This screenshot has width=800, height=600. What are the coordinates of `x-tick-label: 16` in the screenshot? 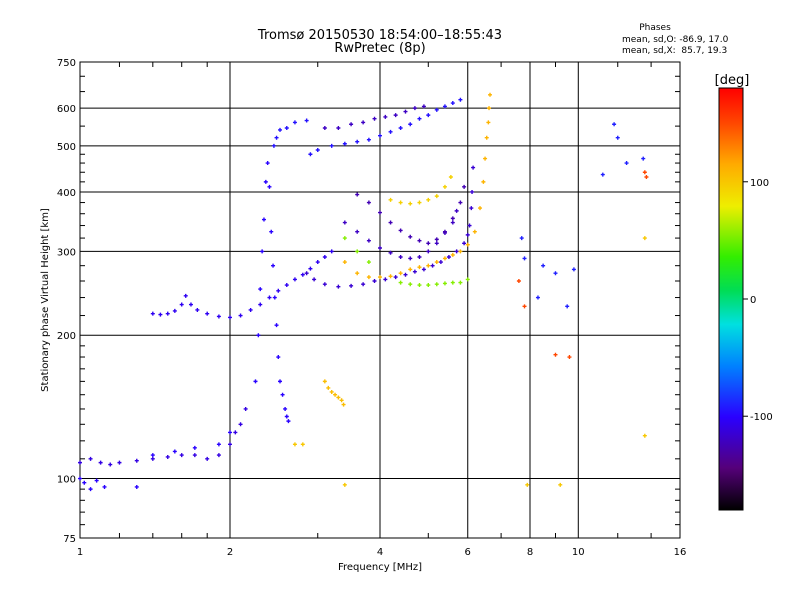 It's located at (680, 552).